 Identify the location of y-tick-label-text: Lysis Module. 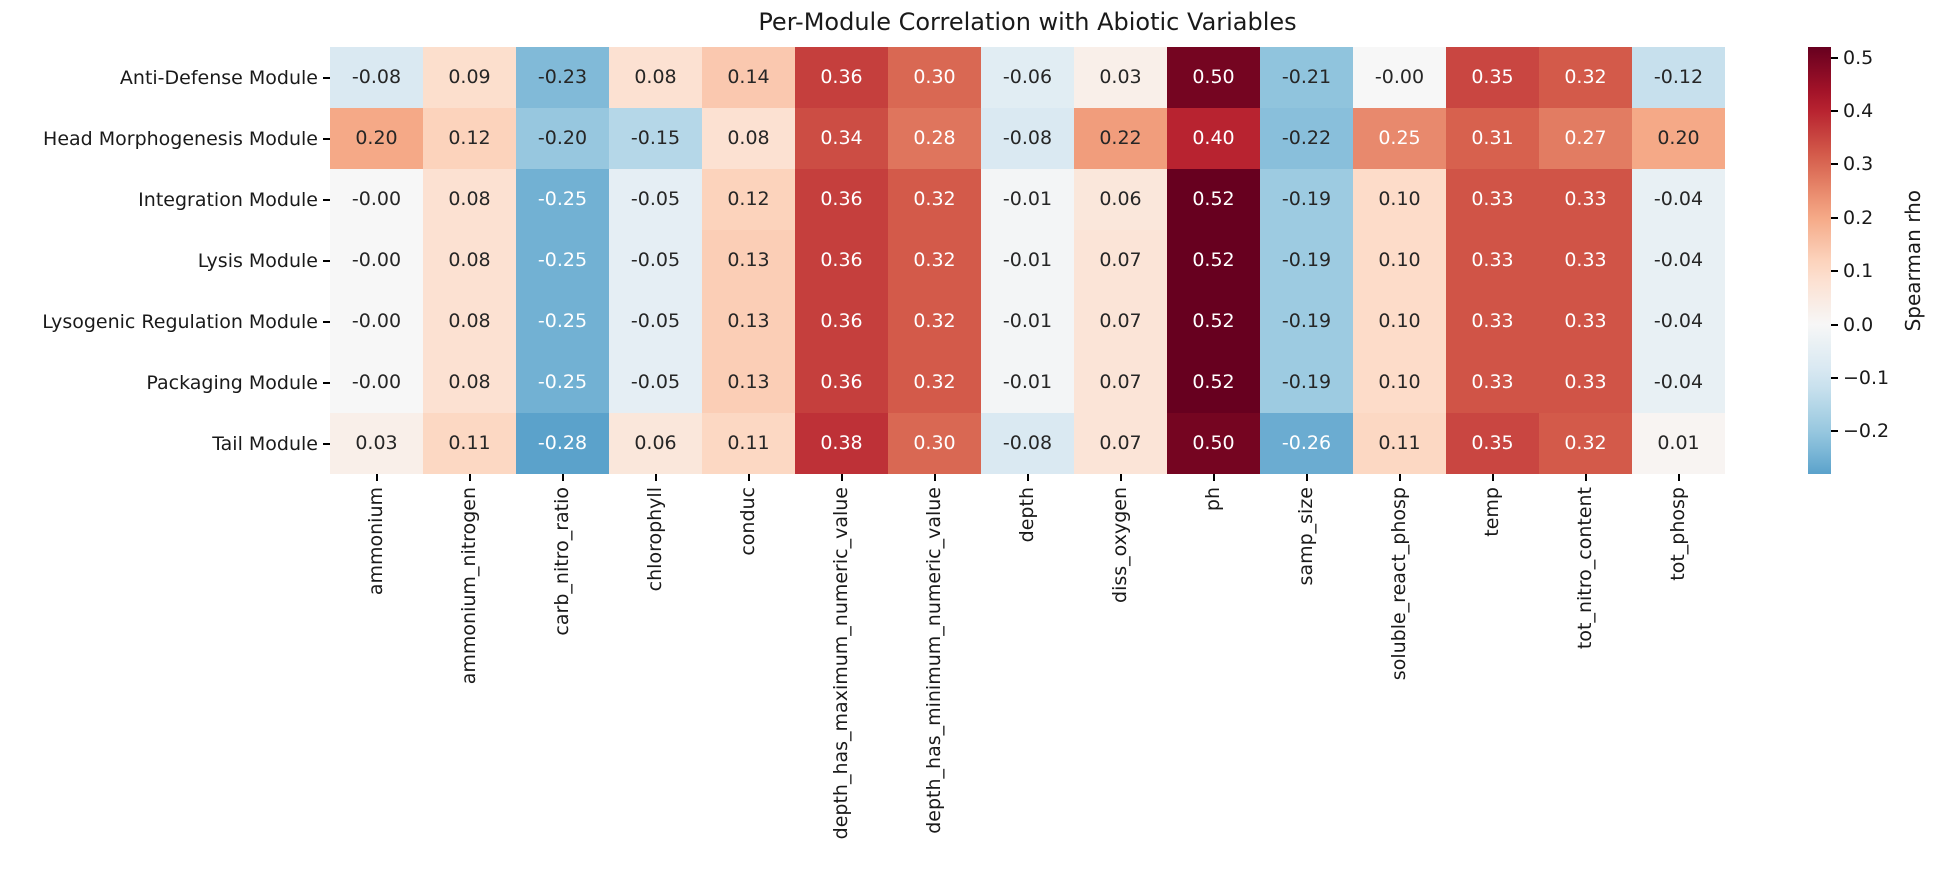
(257, 260).